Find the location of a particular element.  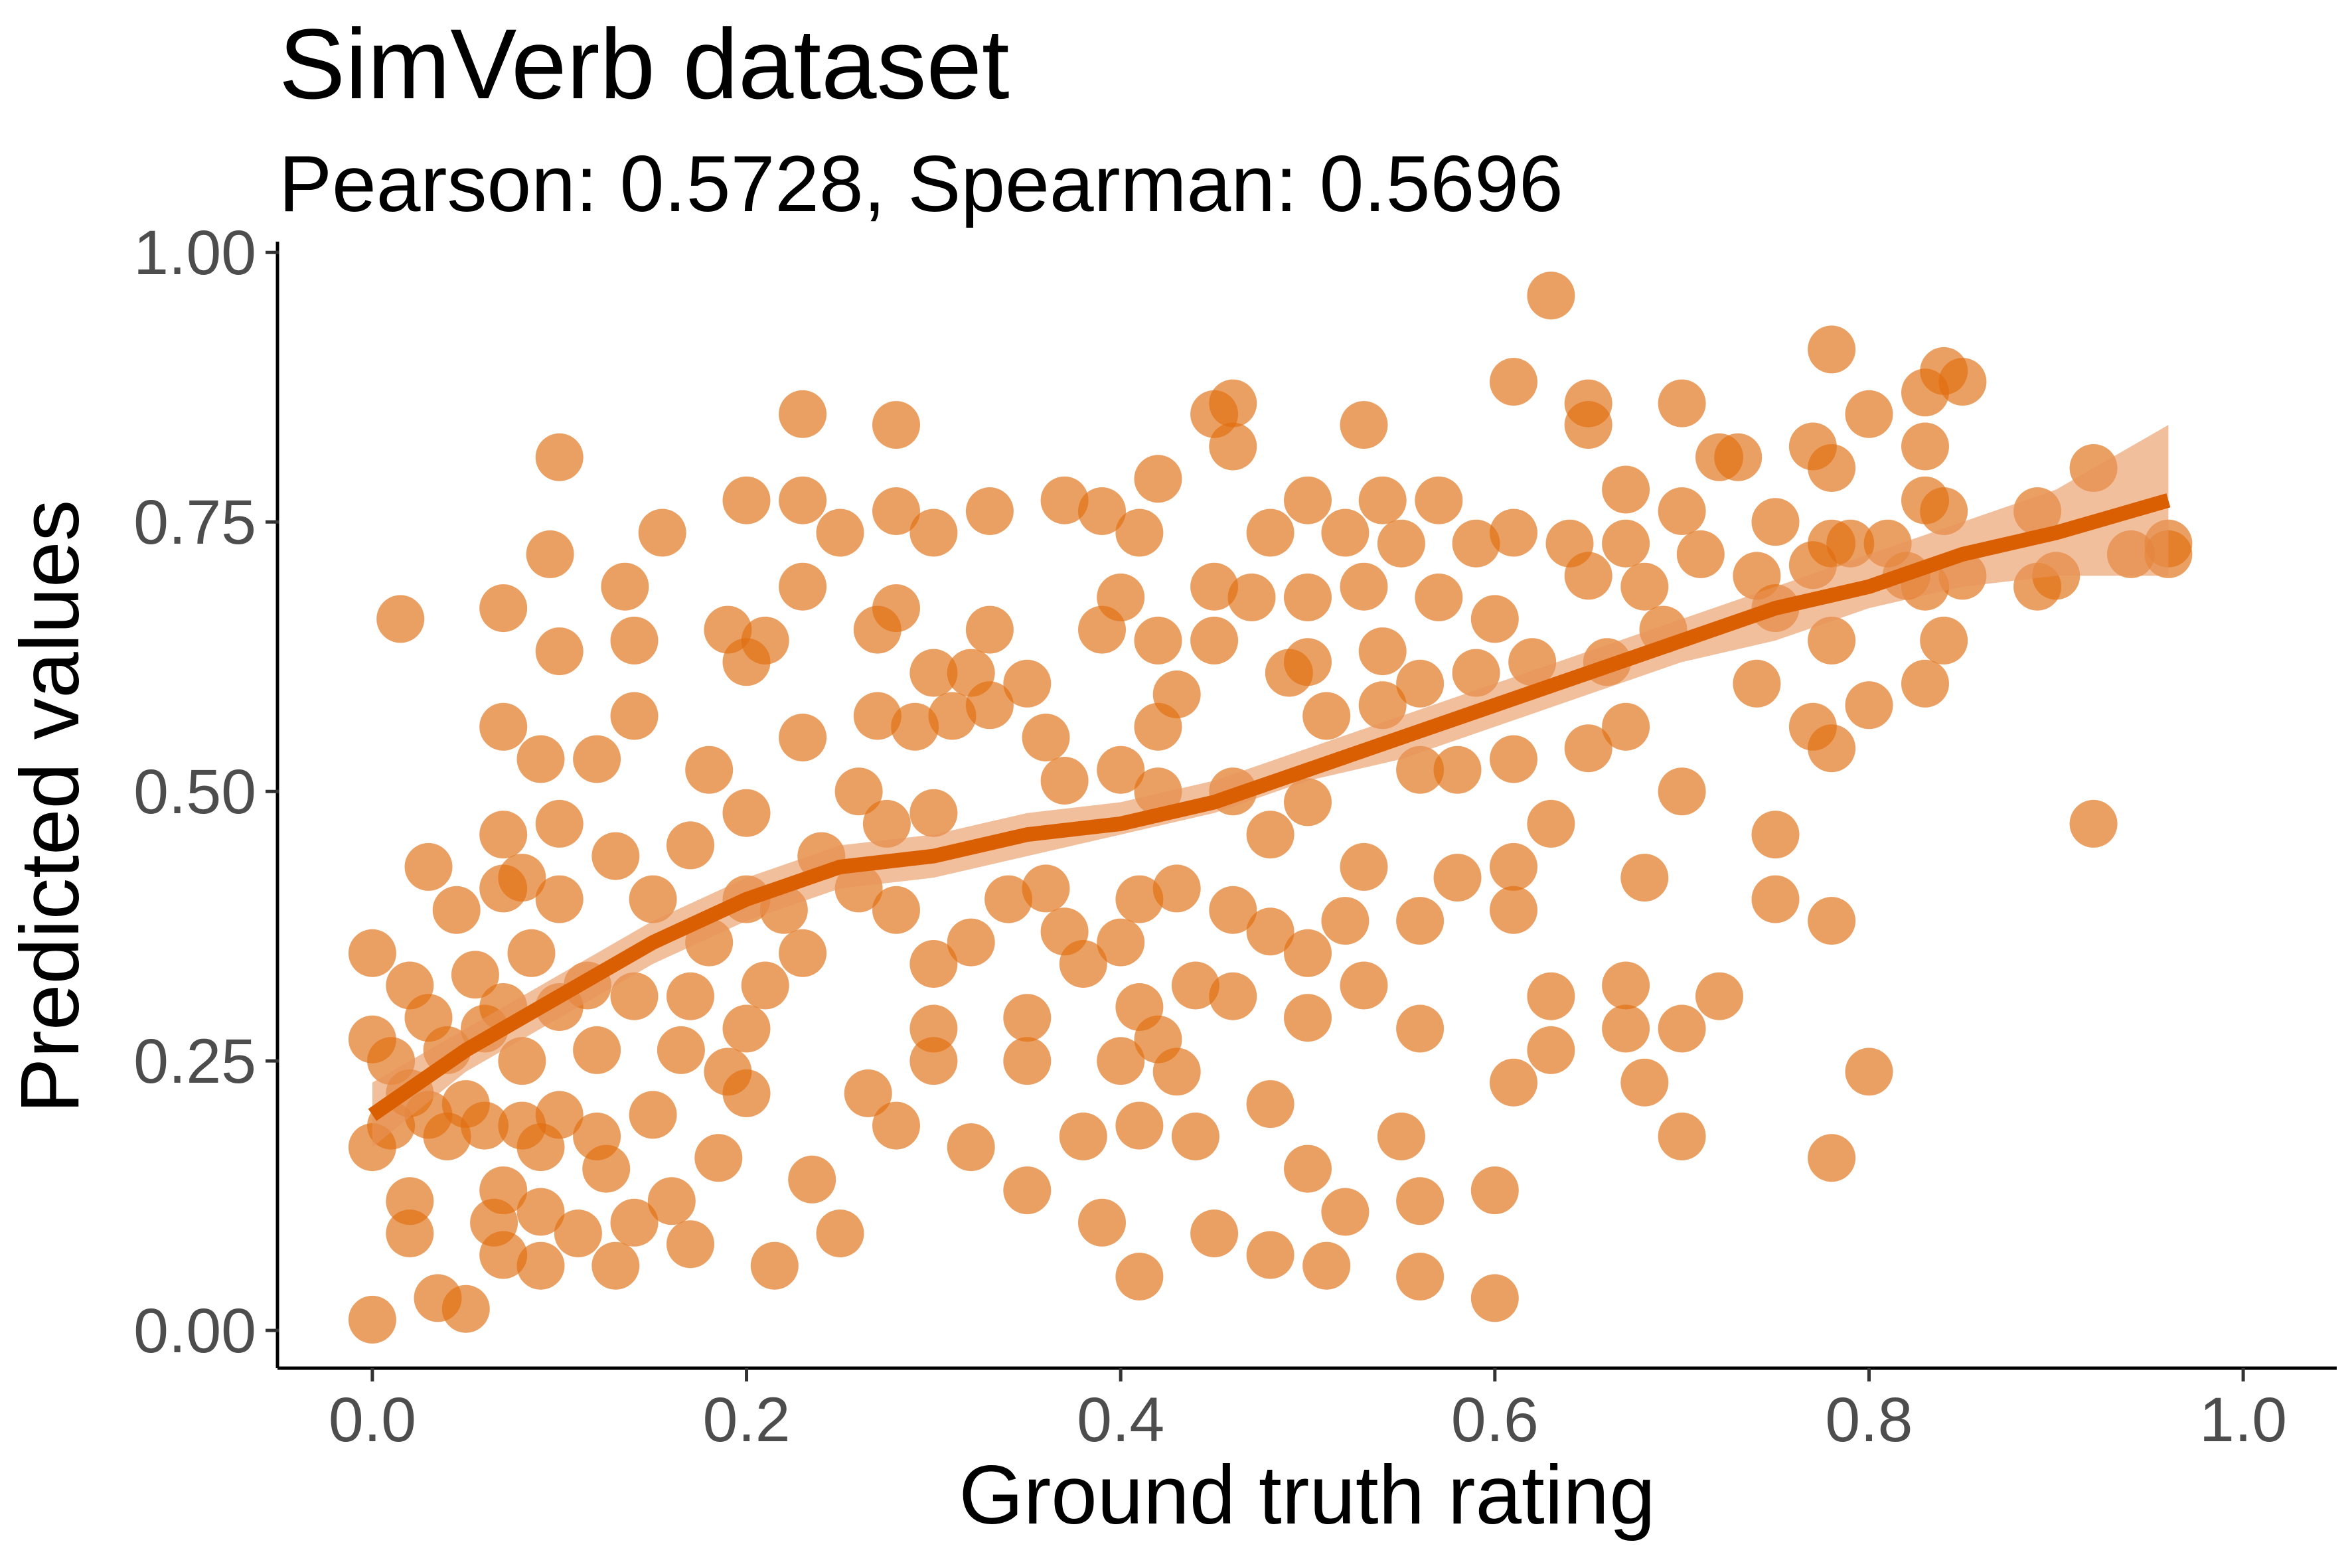

y-tick-label: 0.25 is located at coordinates (194, 1061).